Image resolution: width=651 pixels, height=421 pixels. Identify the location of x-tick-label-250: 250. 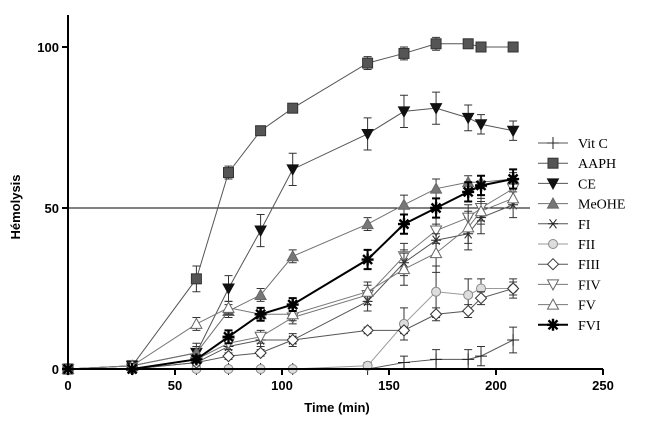
(603, 385).